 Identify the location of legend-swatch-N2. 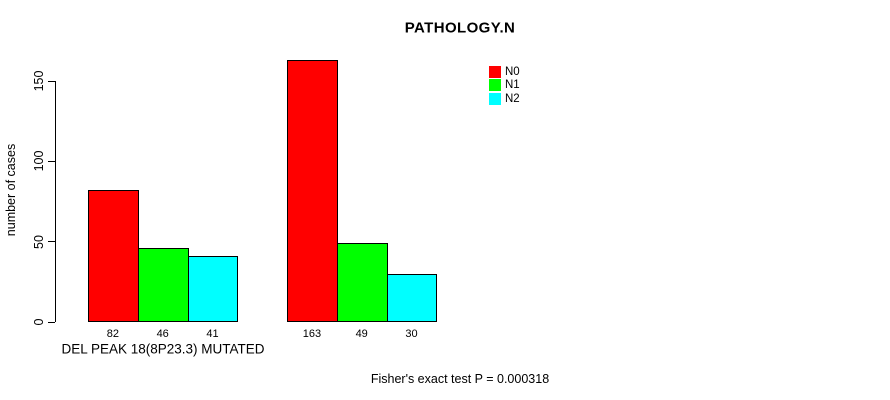
(495, 98).